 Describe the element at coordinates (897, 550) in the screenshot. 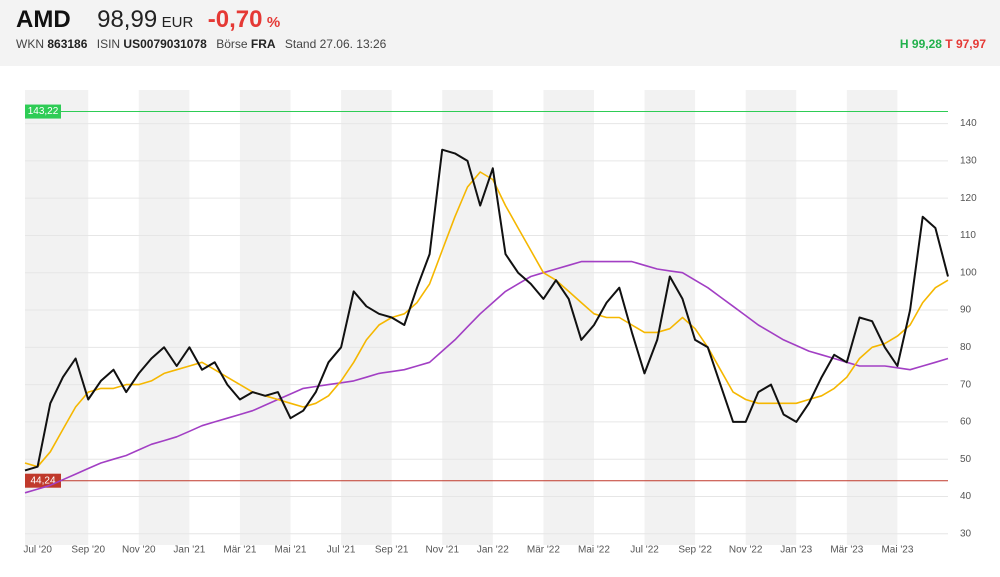

I see `x-tick-label: Mai '23` at that location.